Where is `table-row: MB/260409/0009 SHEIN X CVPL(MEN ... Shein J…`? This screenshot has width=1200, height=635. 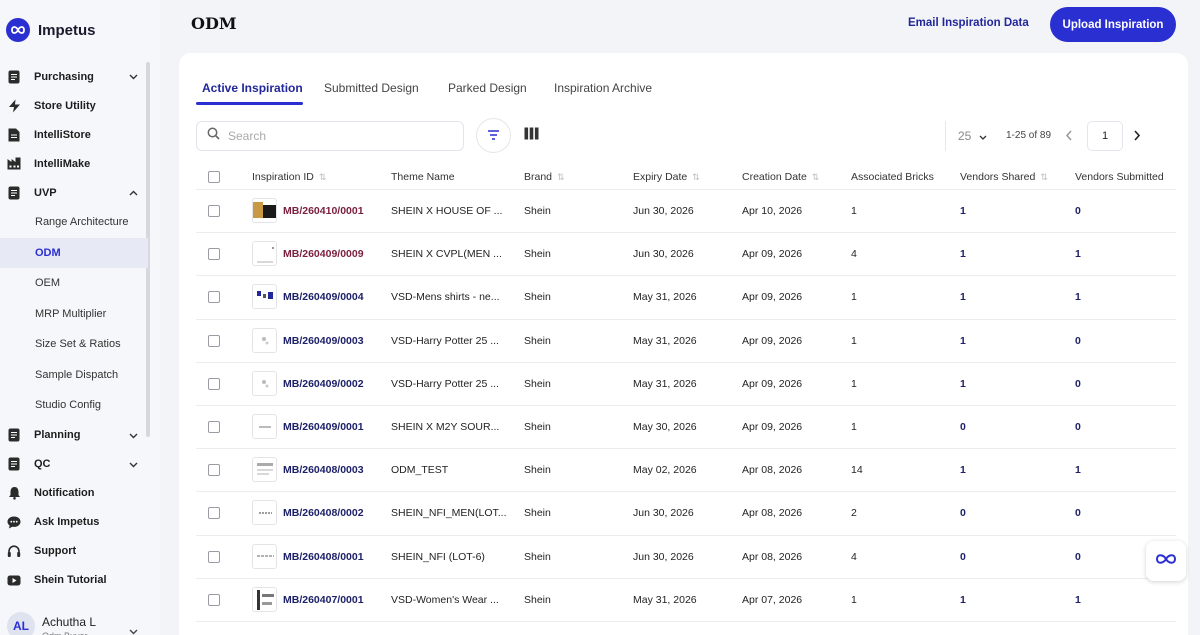 table-row: MB/260409/0009 SHEIN X CVPL(MEN ... Shein J… is located at coordinates (686, 255).